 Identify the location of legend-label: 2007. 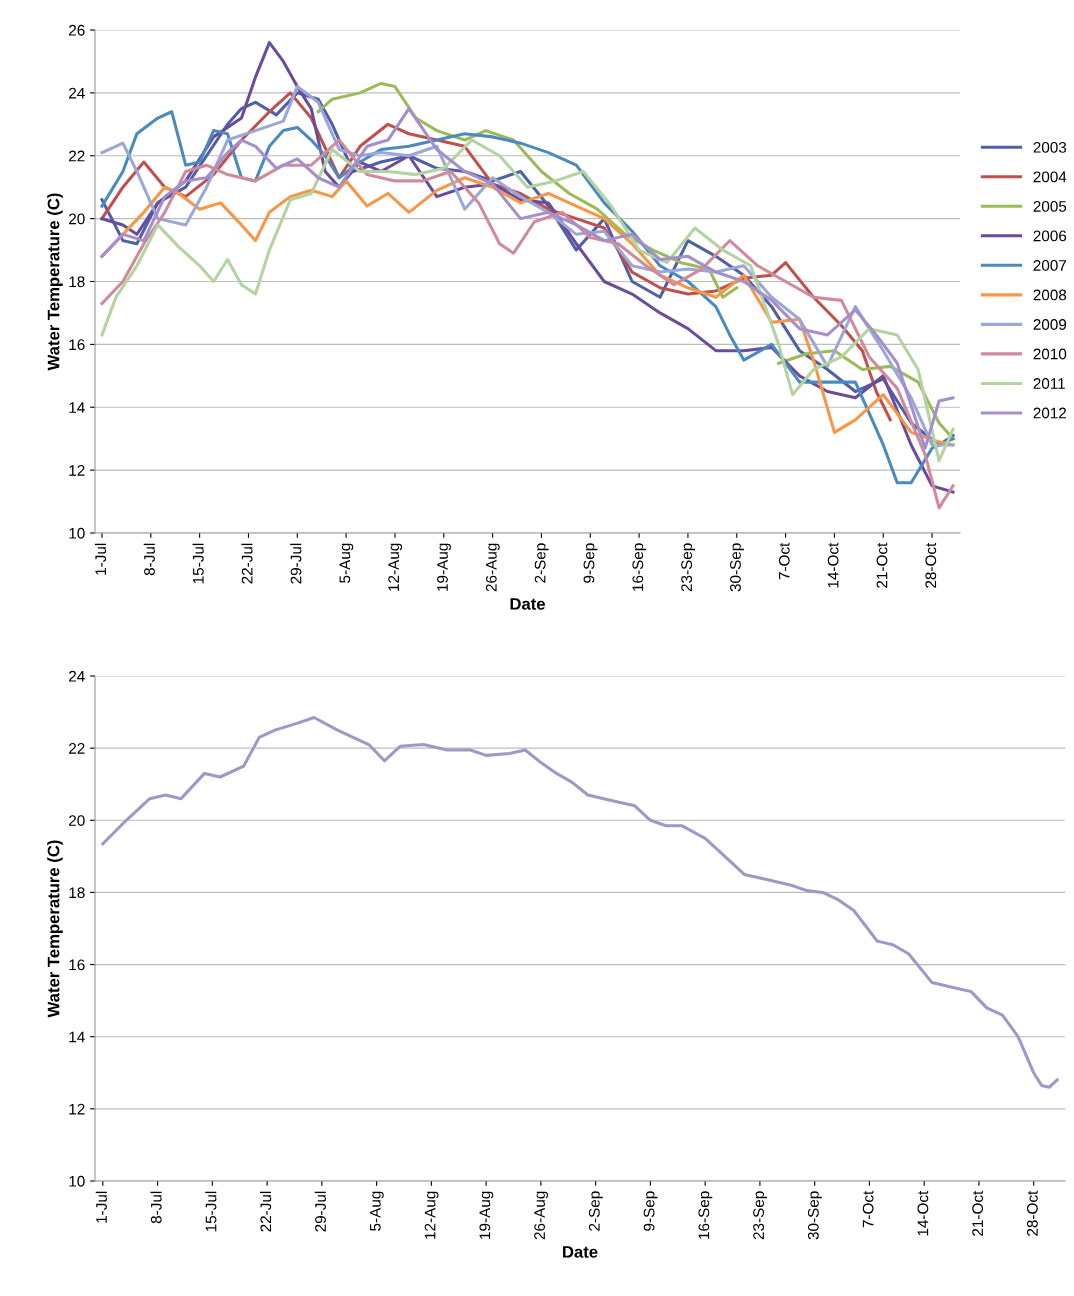
(1050, 265).